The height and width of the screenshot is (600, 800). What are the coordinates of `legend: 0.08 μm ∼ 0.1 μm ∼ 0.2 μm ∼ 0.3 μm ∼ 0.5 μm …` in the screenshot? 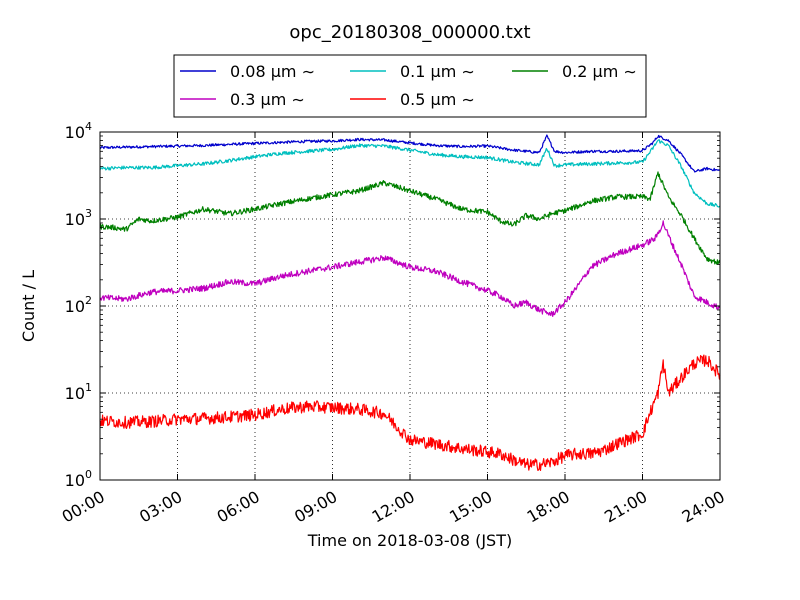 It's located at (410, 86).